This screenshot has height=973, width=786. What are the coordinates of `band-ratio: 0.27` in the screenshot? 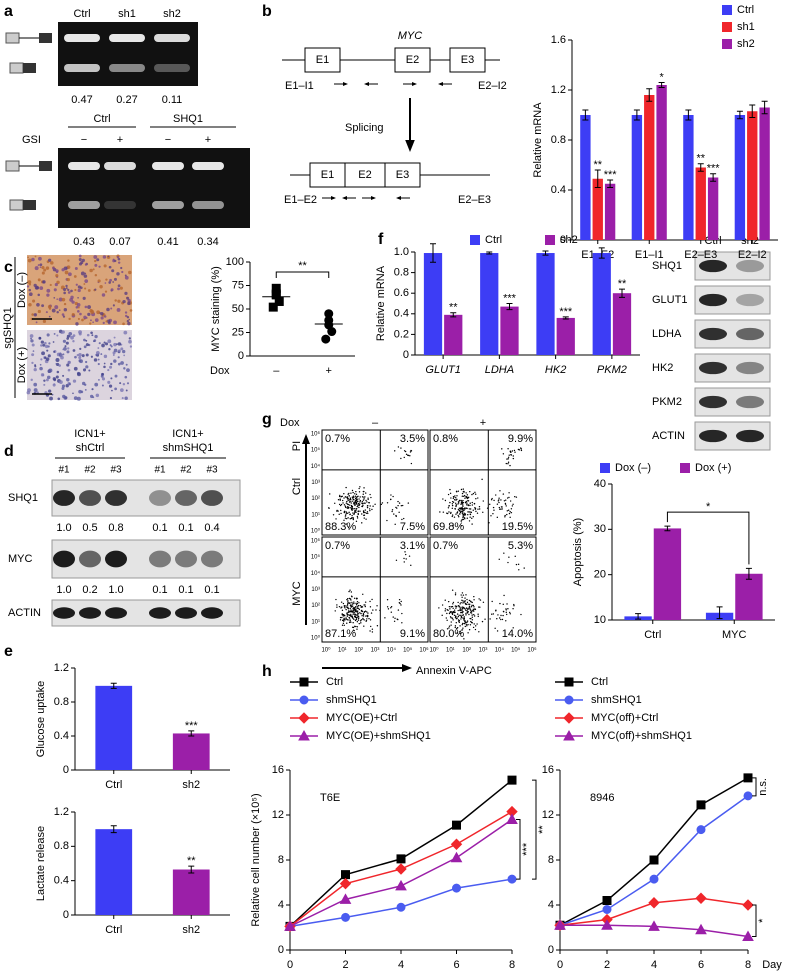 It's located at (126, 100).